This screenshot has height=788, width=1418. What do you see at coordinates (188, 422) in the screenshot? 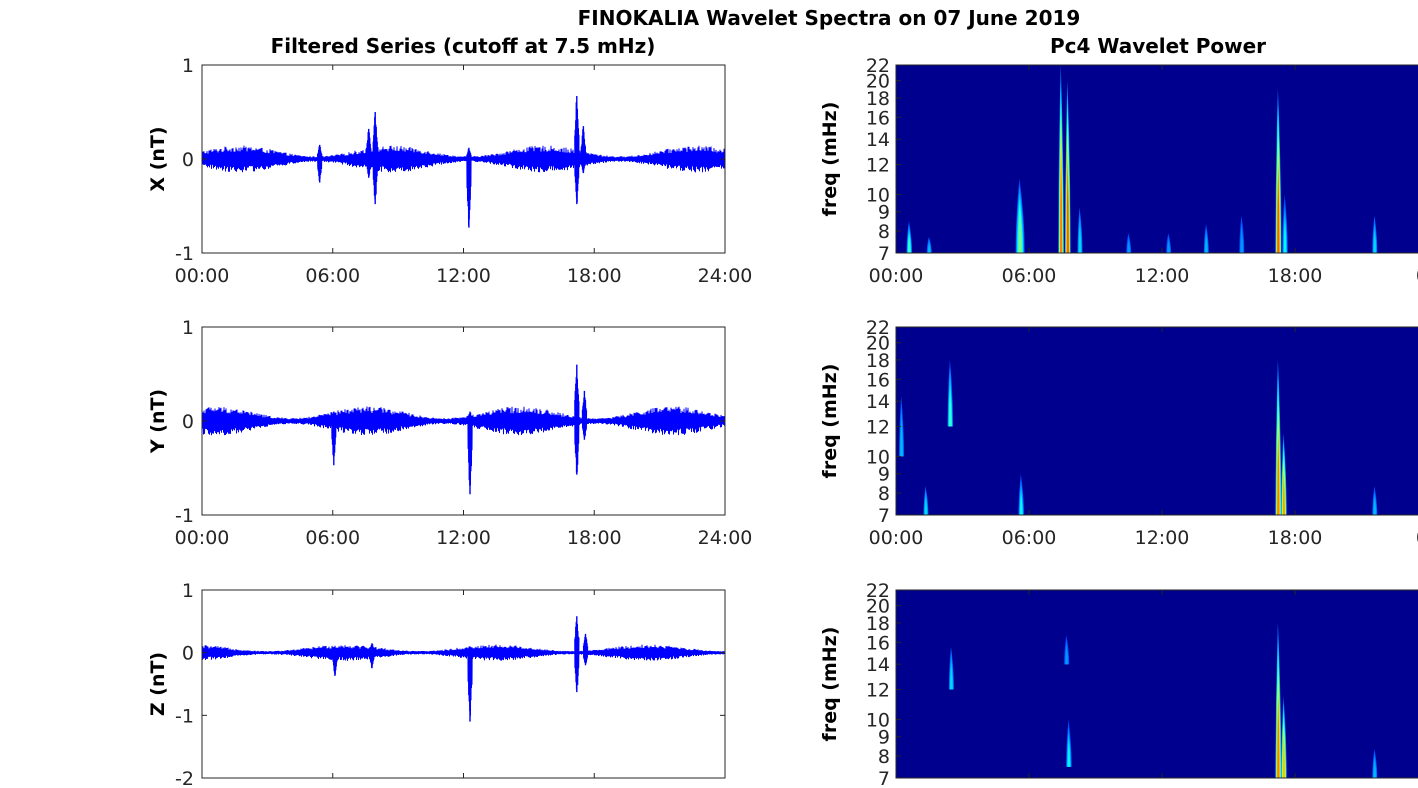
I see `series-panel-2-ytick-label: 0` at bounding box center [188, 422].